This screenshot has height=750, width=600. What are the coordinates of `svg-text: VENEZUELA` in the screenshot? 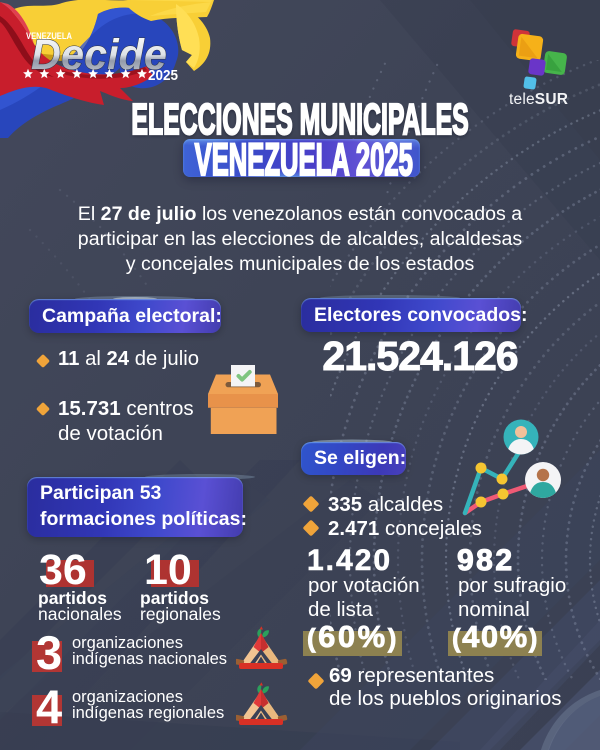 It's located at (49, 36).